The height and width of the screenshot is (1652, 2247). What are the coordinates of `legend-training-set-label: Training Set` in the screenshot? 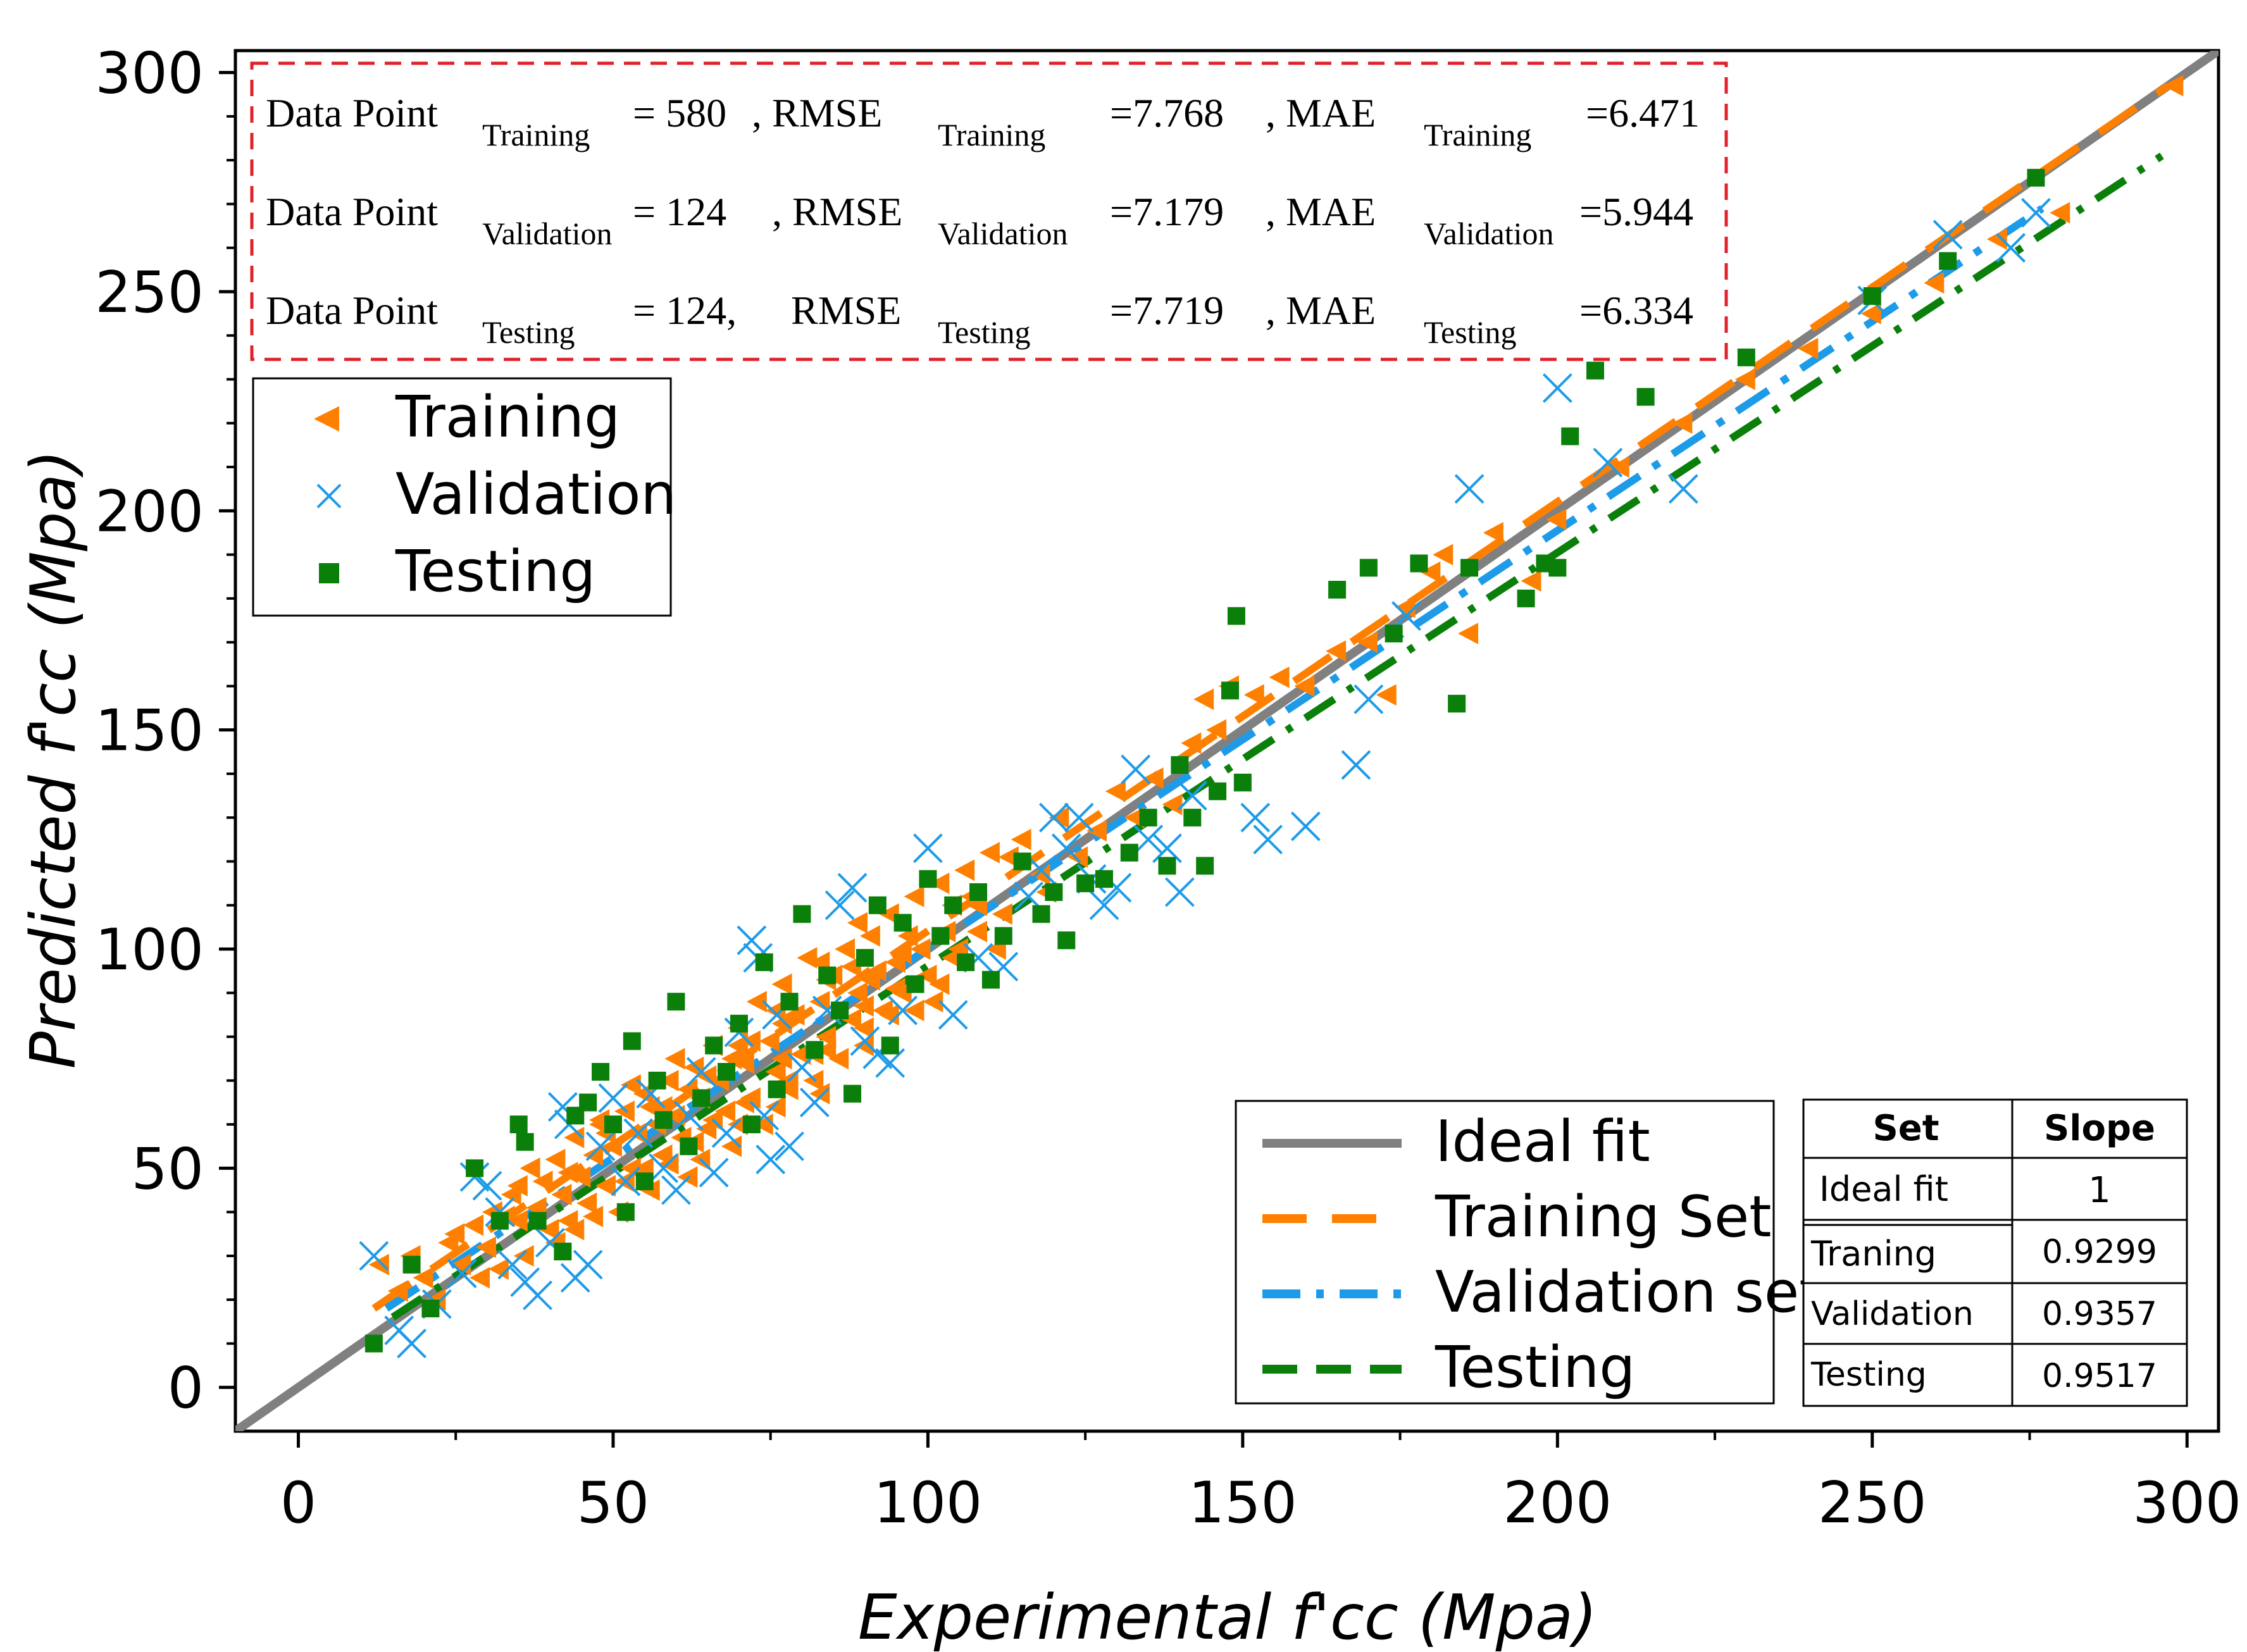 It's located at (1603, 1217).